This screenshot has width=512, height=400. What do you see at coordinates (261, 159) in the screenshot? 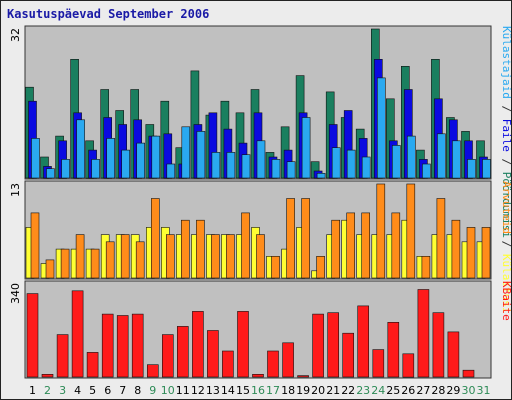
I see `bar-hits-külastajaid-day-16` at bounding box center [261, 159].